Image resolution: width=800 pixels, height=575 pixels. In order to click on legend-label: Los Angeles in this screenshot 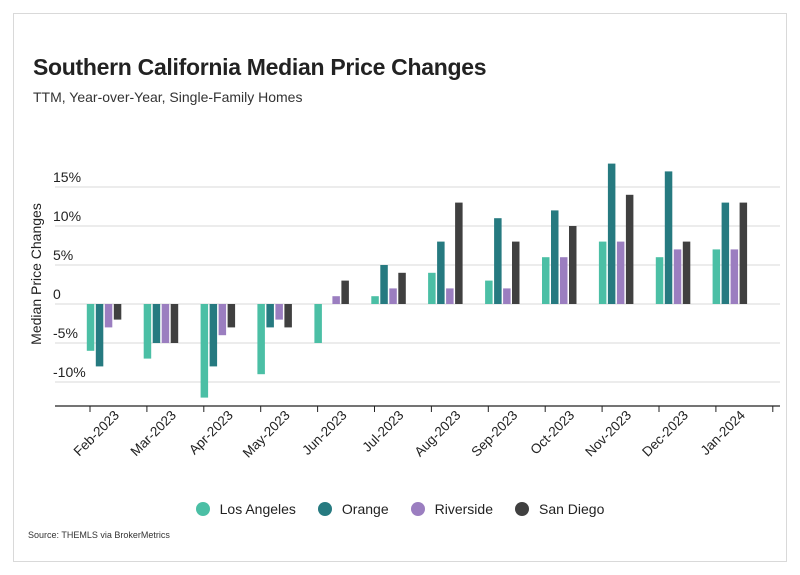, I will do `click(257, 509)`.